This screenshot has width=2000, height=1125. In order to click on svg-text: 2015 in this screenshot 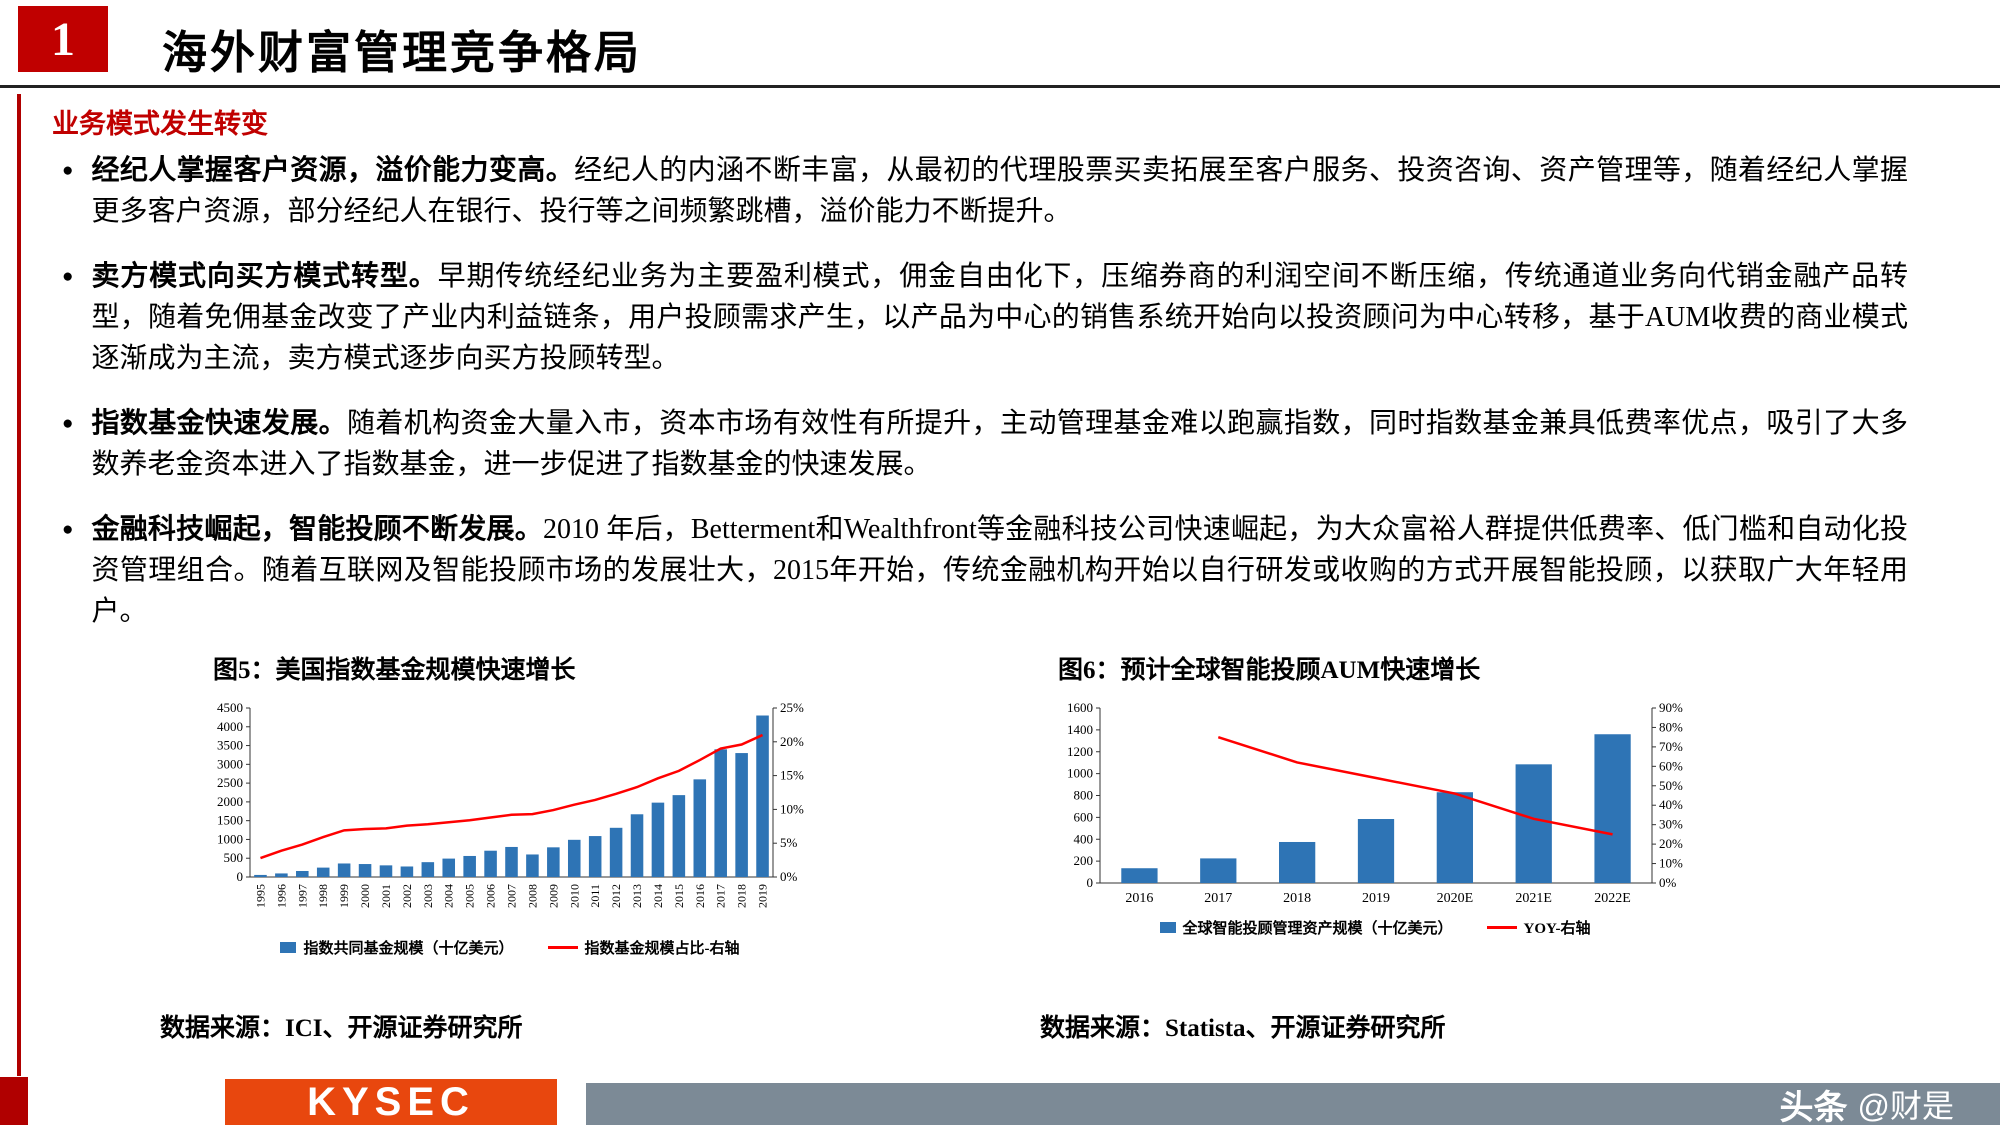, I will do `click(679, 896)`.